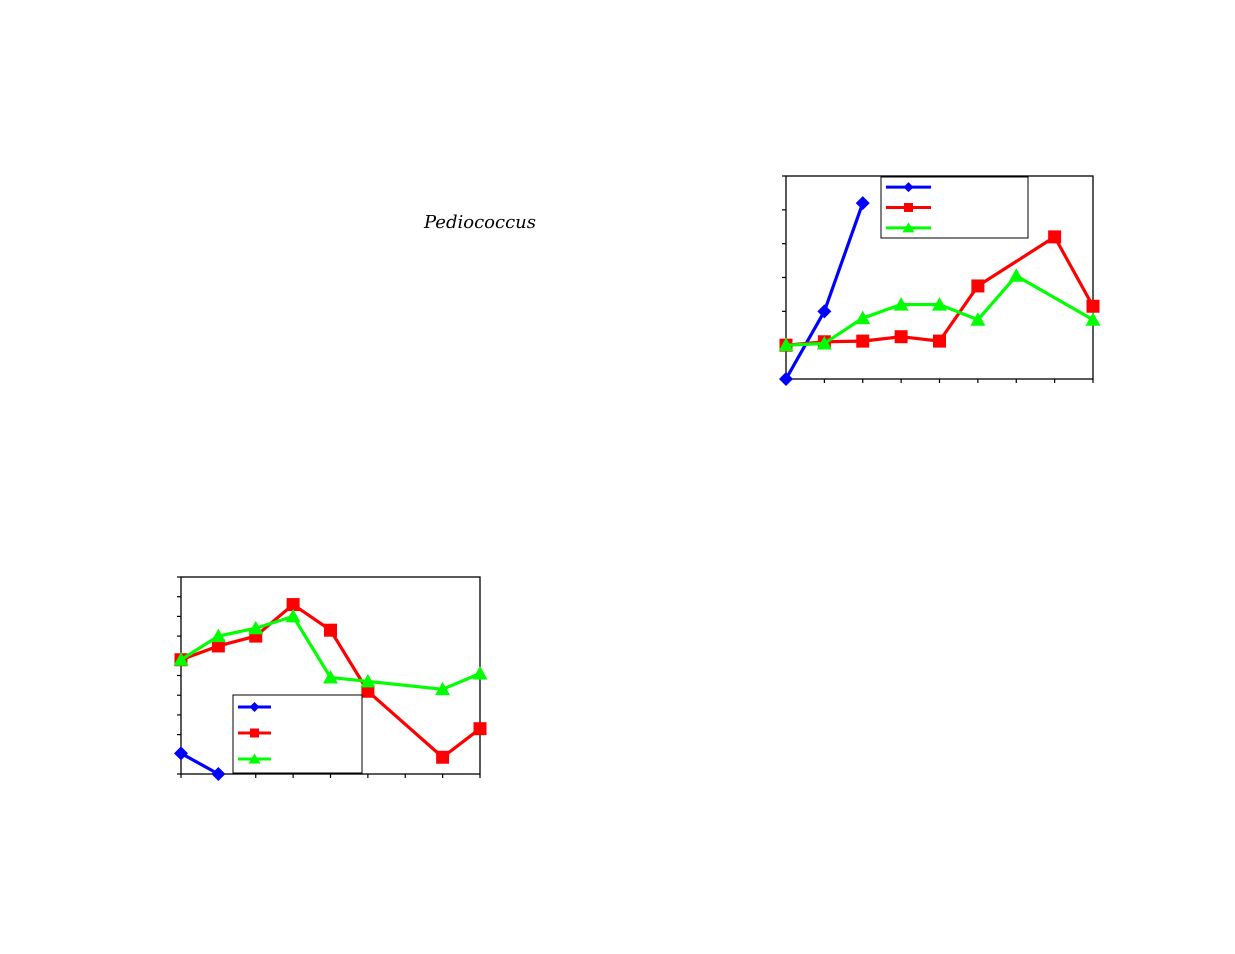  I want to click on right-series-blue-line, so click(824, 291).